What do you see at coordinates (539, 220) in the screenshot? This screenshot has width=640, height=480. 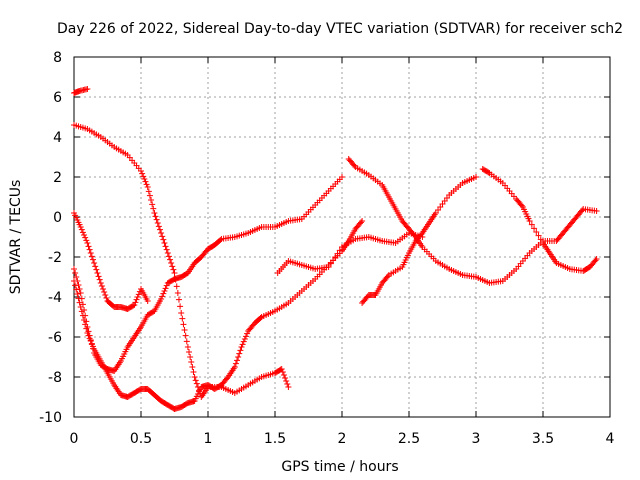 I see `series-s9` at bounding box center [539, 220].